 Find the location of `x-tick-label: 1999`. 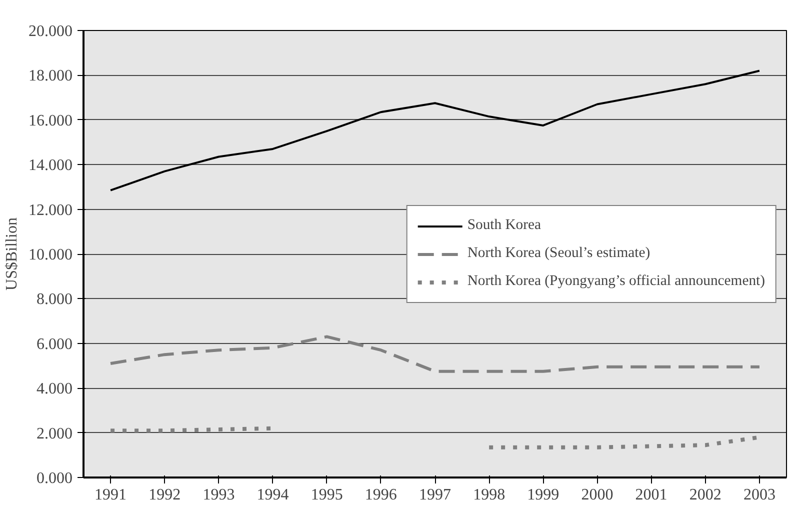

x-tick-label: 1999 is located at coordinates (543, 495).